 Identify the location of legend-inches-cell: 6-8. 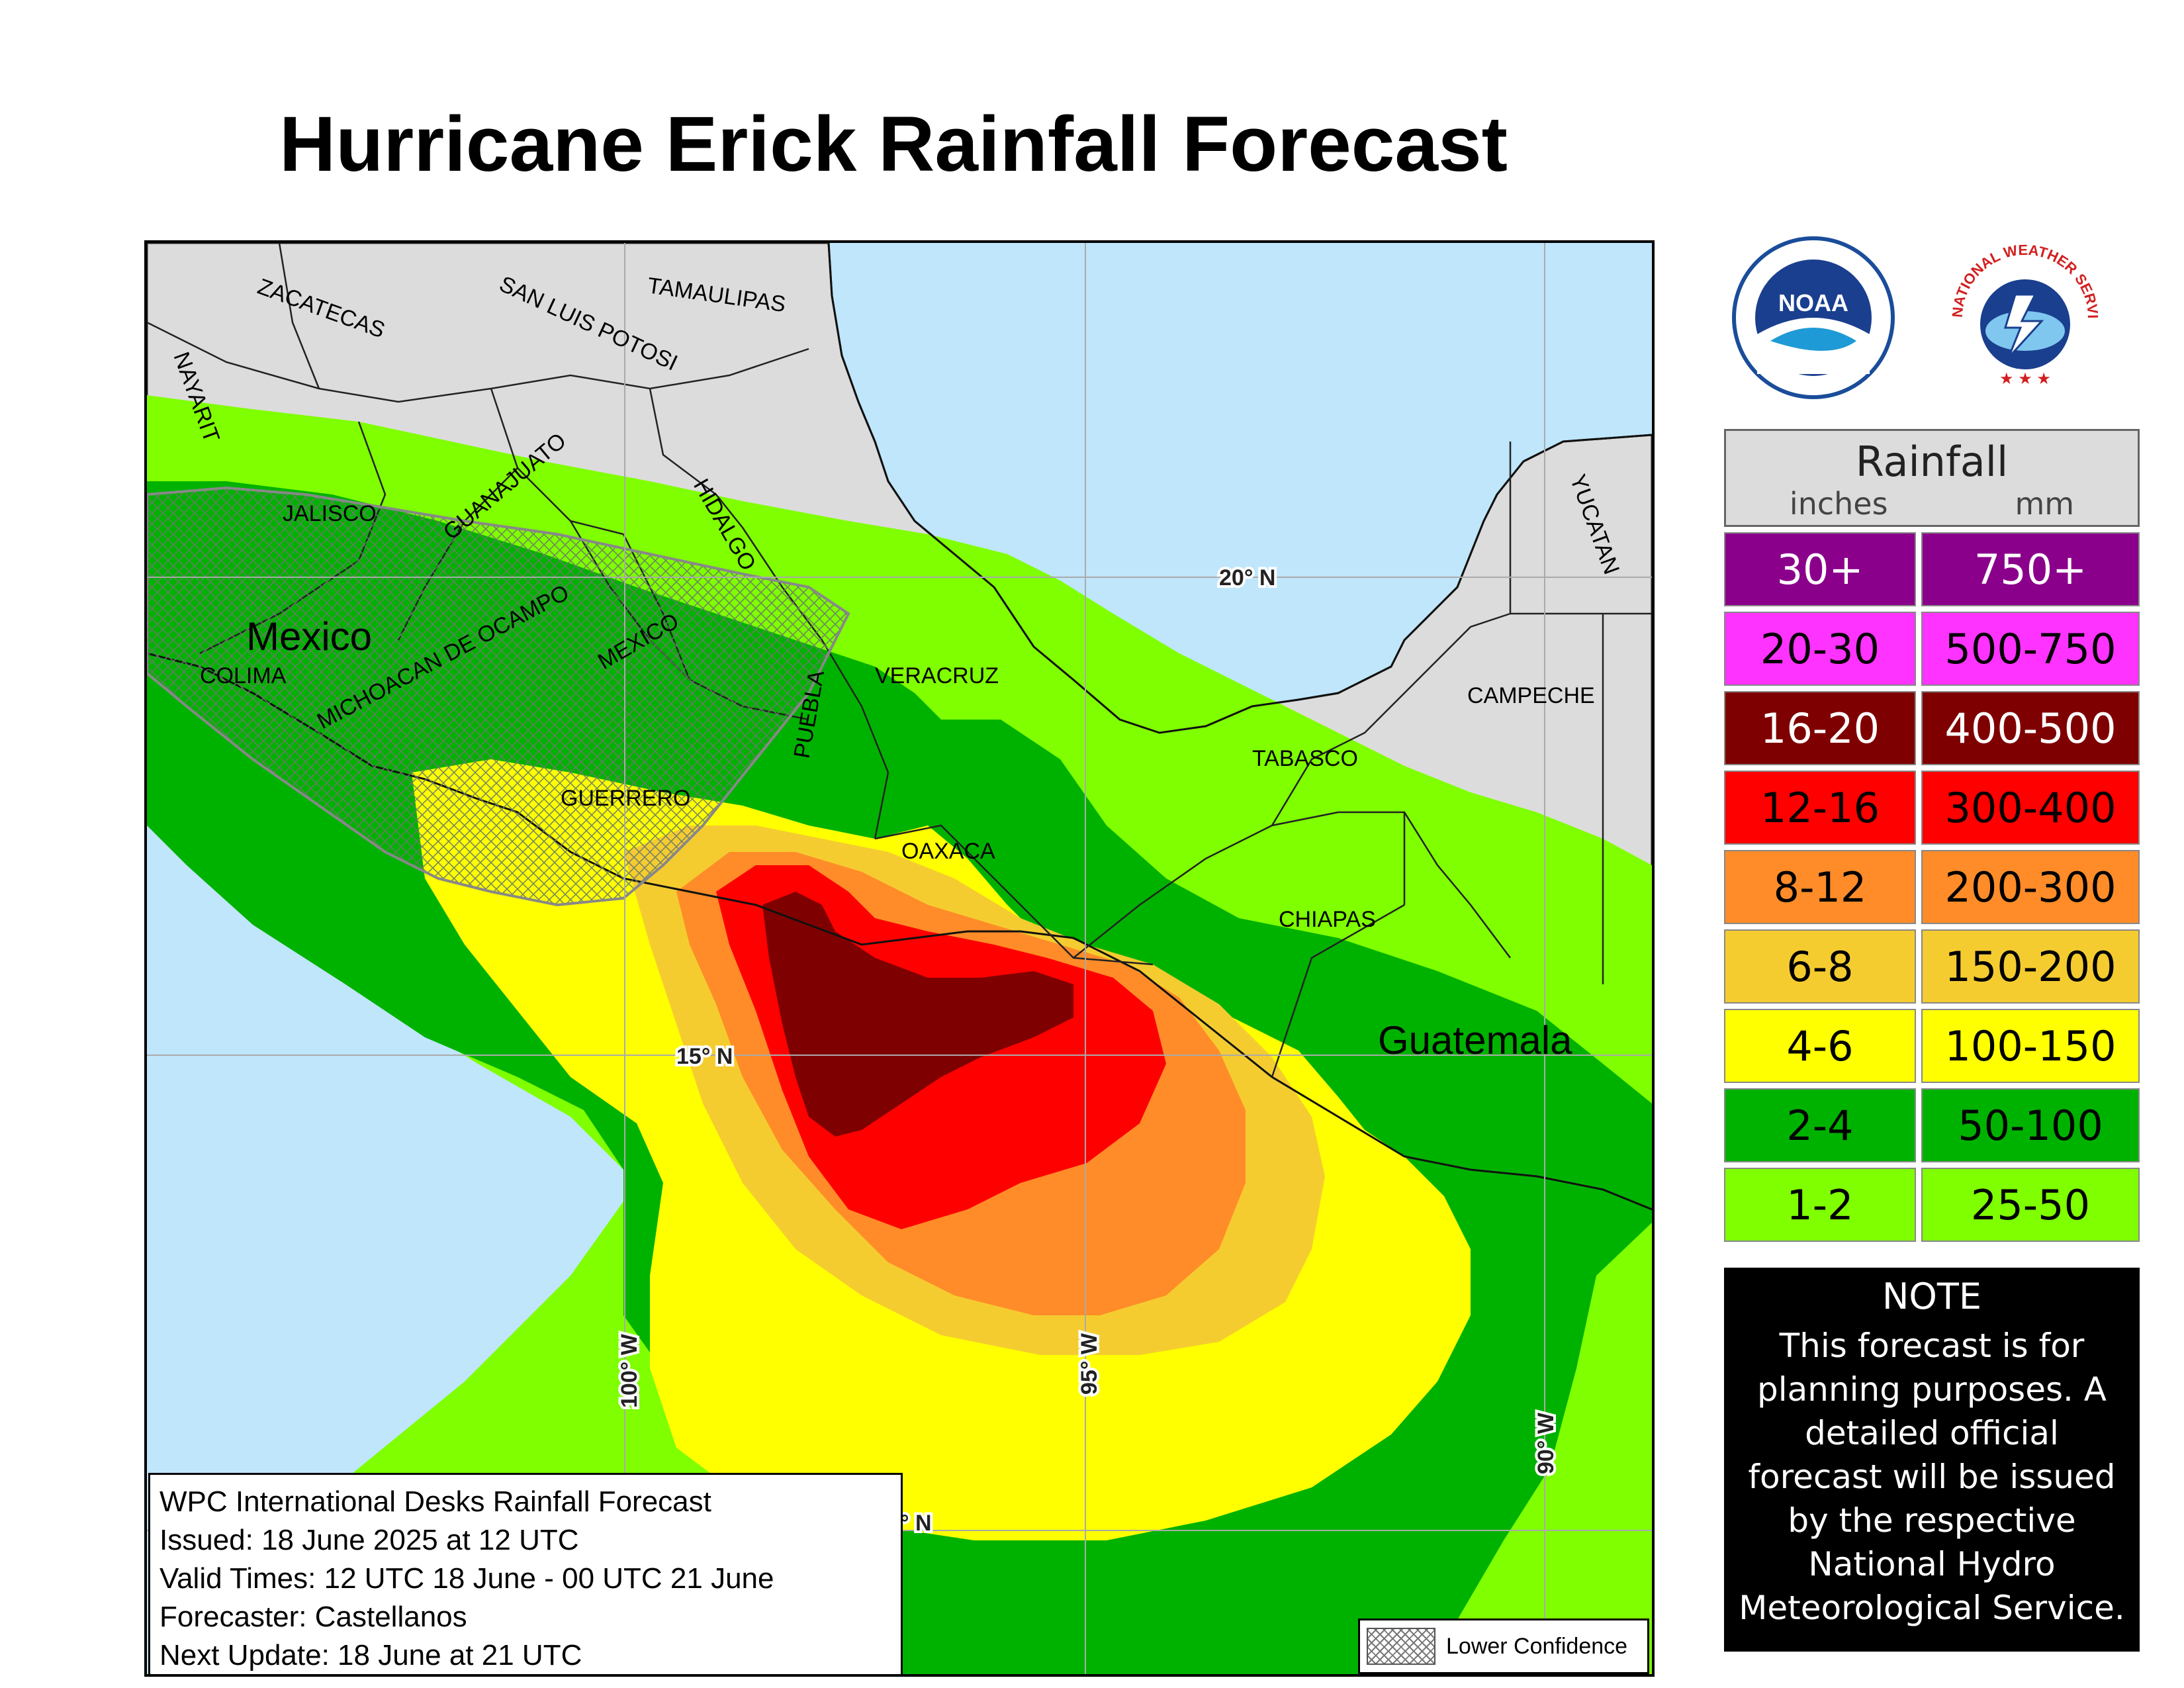
(1820, 966).